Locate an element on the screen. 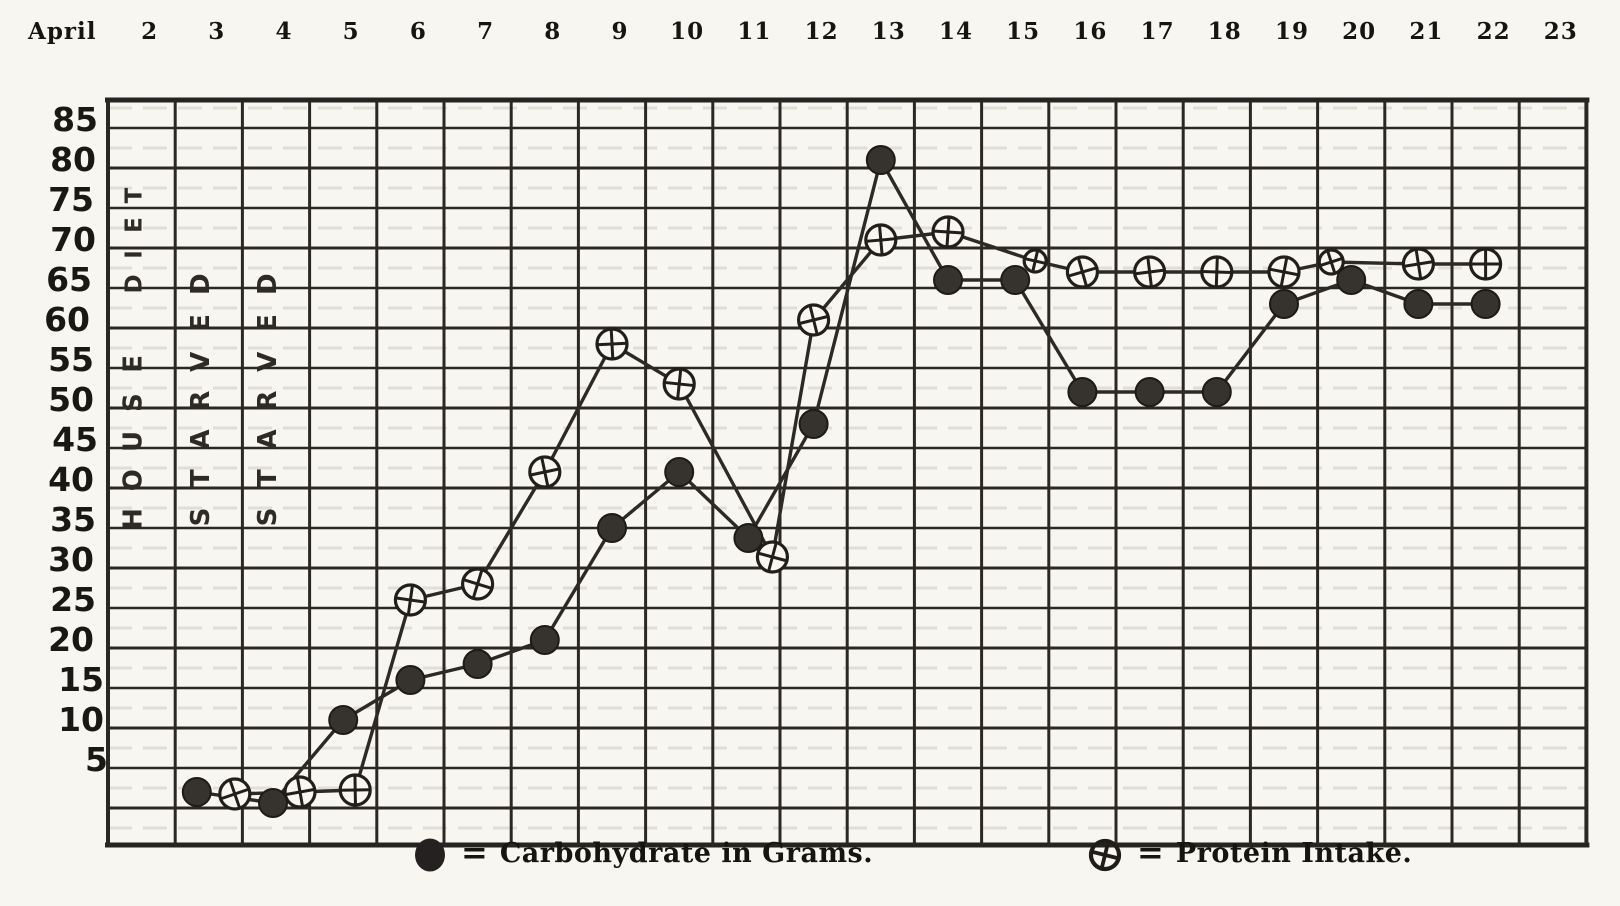 The width and height of the screenshot is (1620, 906). x-axis-date-label: 5 is located at coordinates (351, 31).